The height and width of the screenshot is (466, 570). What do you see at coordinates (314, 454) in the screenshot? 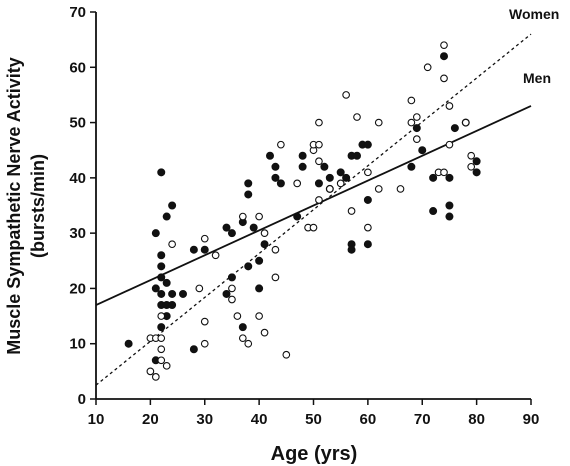
I see `x-axis-title: Age (yrs)` at bounding box center [314, 454].